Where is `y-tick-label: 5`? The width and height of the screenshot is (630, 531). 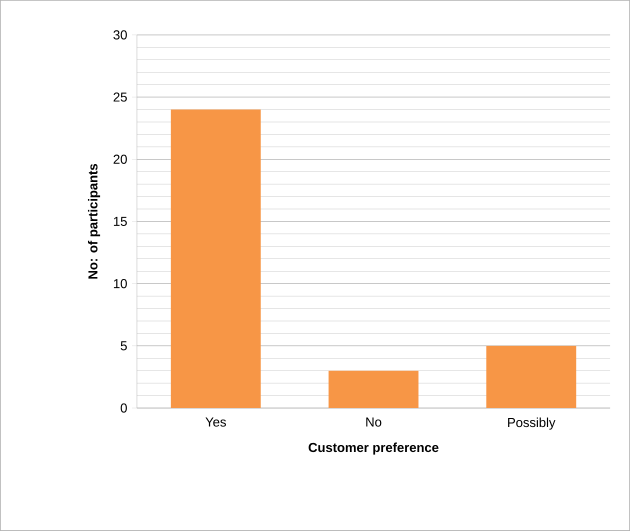 y-tick-label: 5 is located at coordinates (123, 345).